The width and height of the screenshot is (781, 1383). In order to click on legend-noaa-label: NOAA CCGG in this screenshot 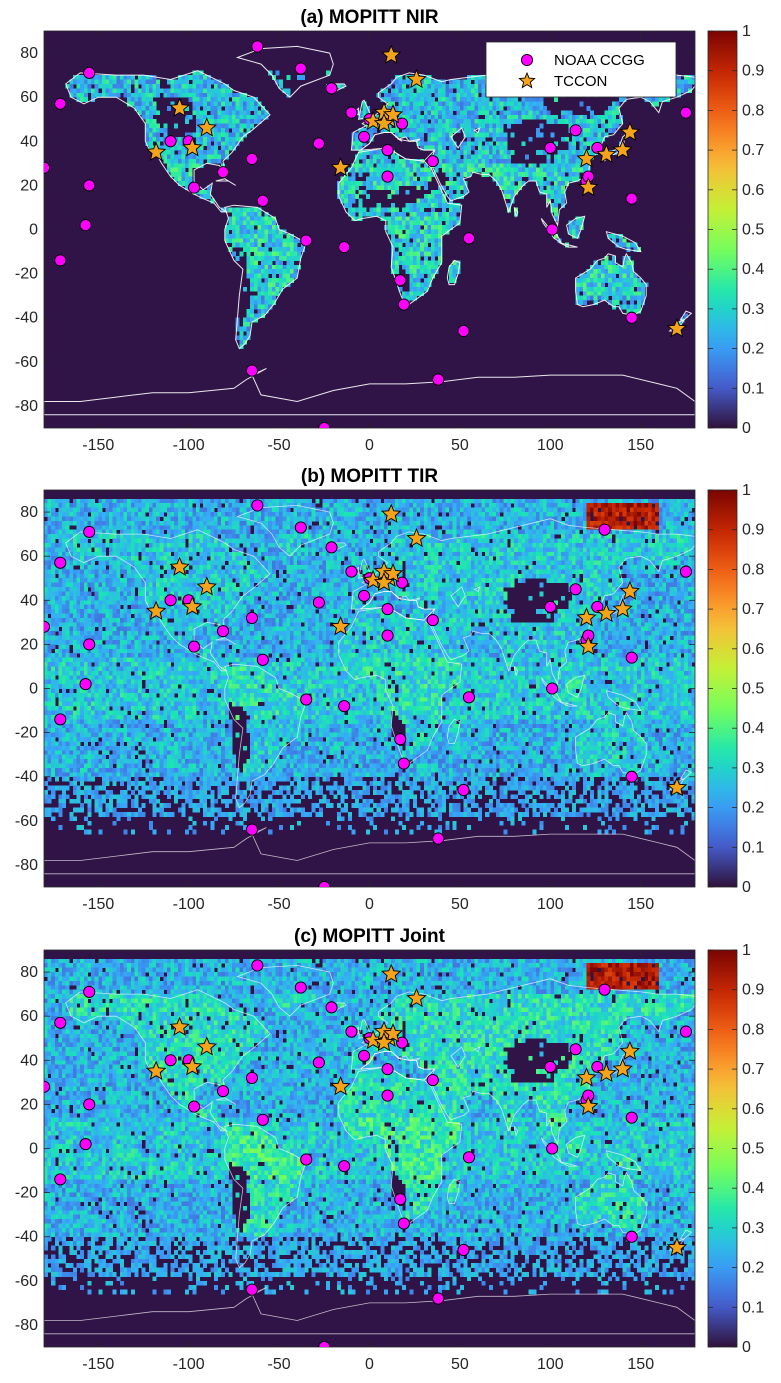, I will do `click(599, 60)`.